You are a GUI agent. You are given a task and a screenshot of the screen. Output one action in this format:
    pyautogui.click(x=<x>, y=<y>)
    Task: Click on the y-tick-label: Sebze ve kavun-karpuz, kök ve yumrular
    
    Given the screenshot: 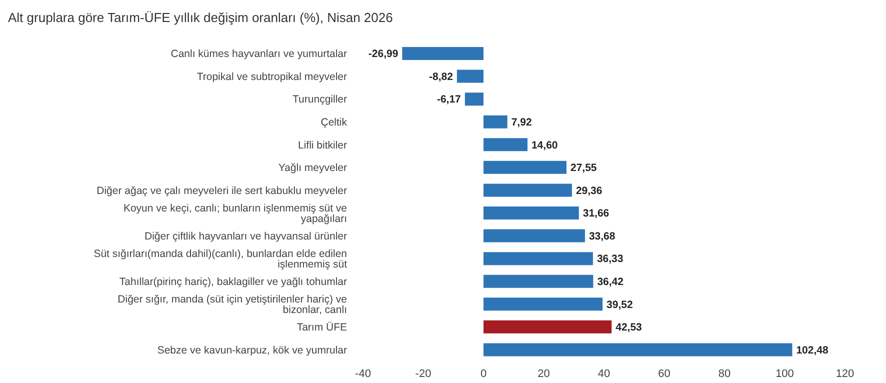 What is the action you would take?
    pyautogui.click(x=252, y=350)
    